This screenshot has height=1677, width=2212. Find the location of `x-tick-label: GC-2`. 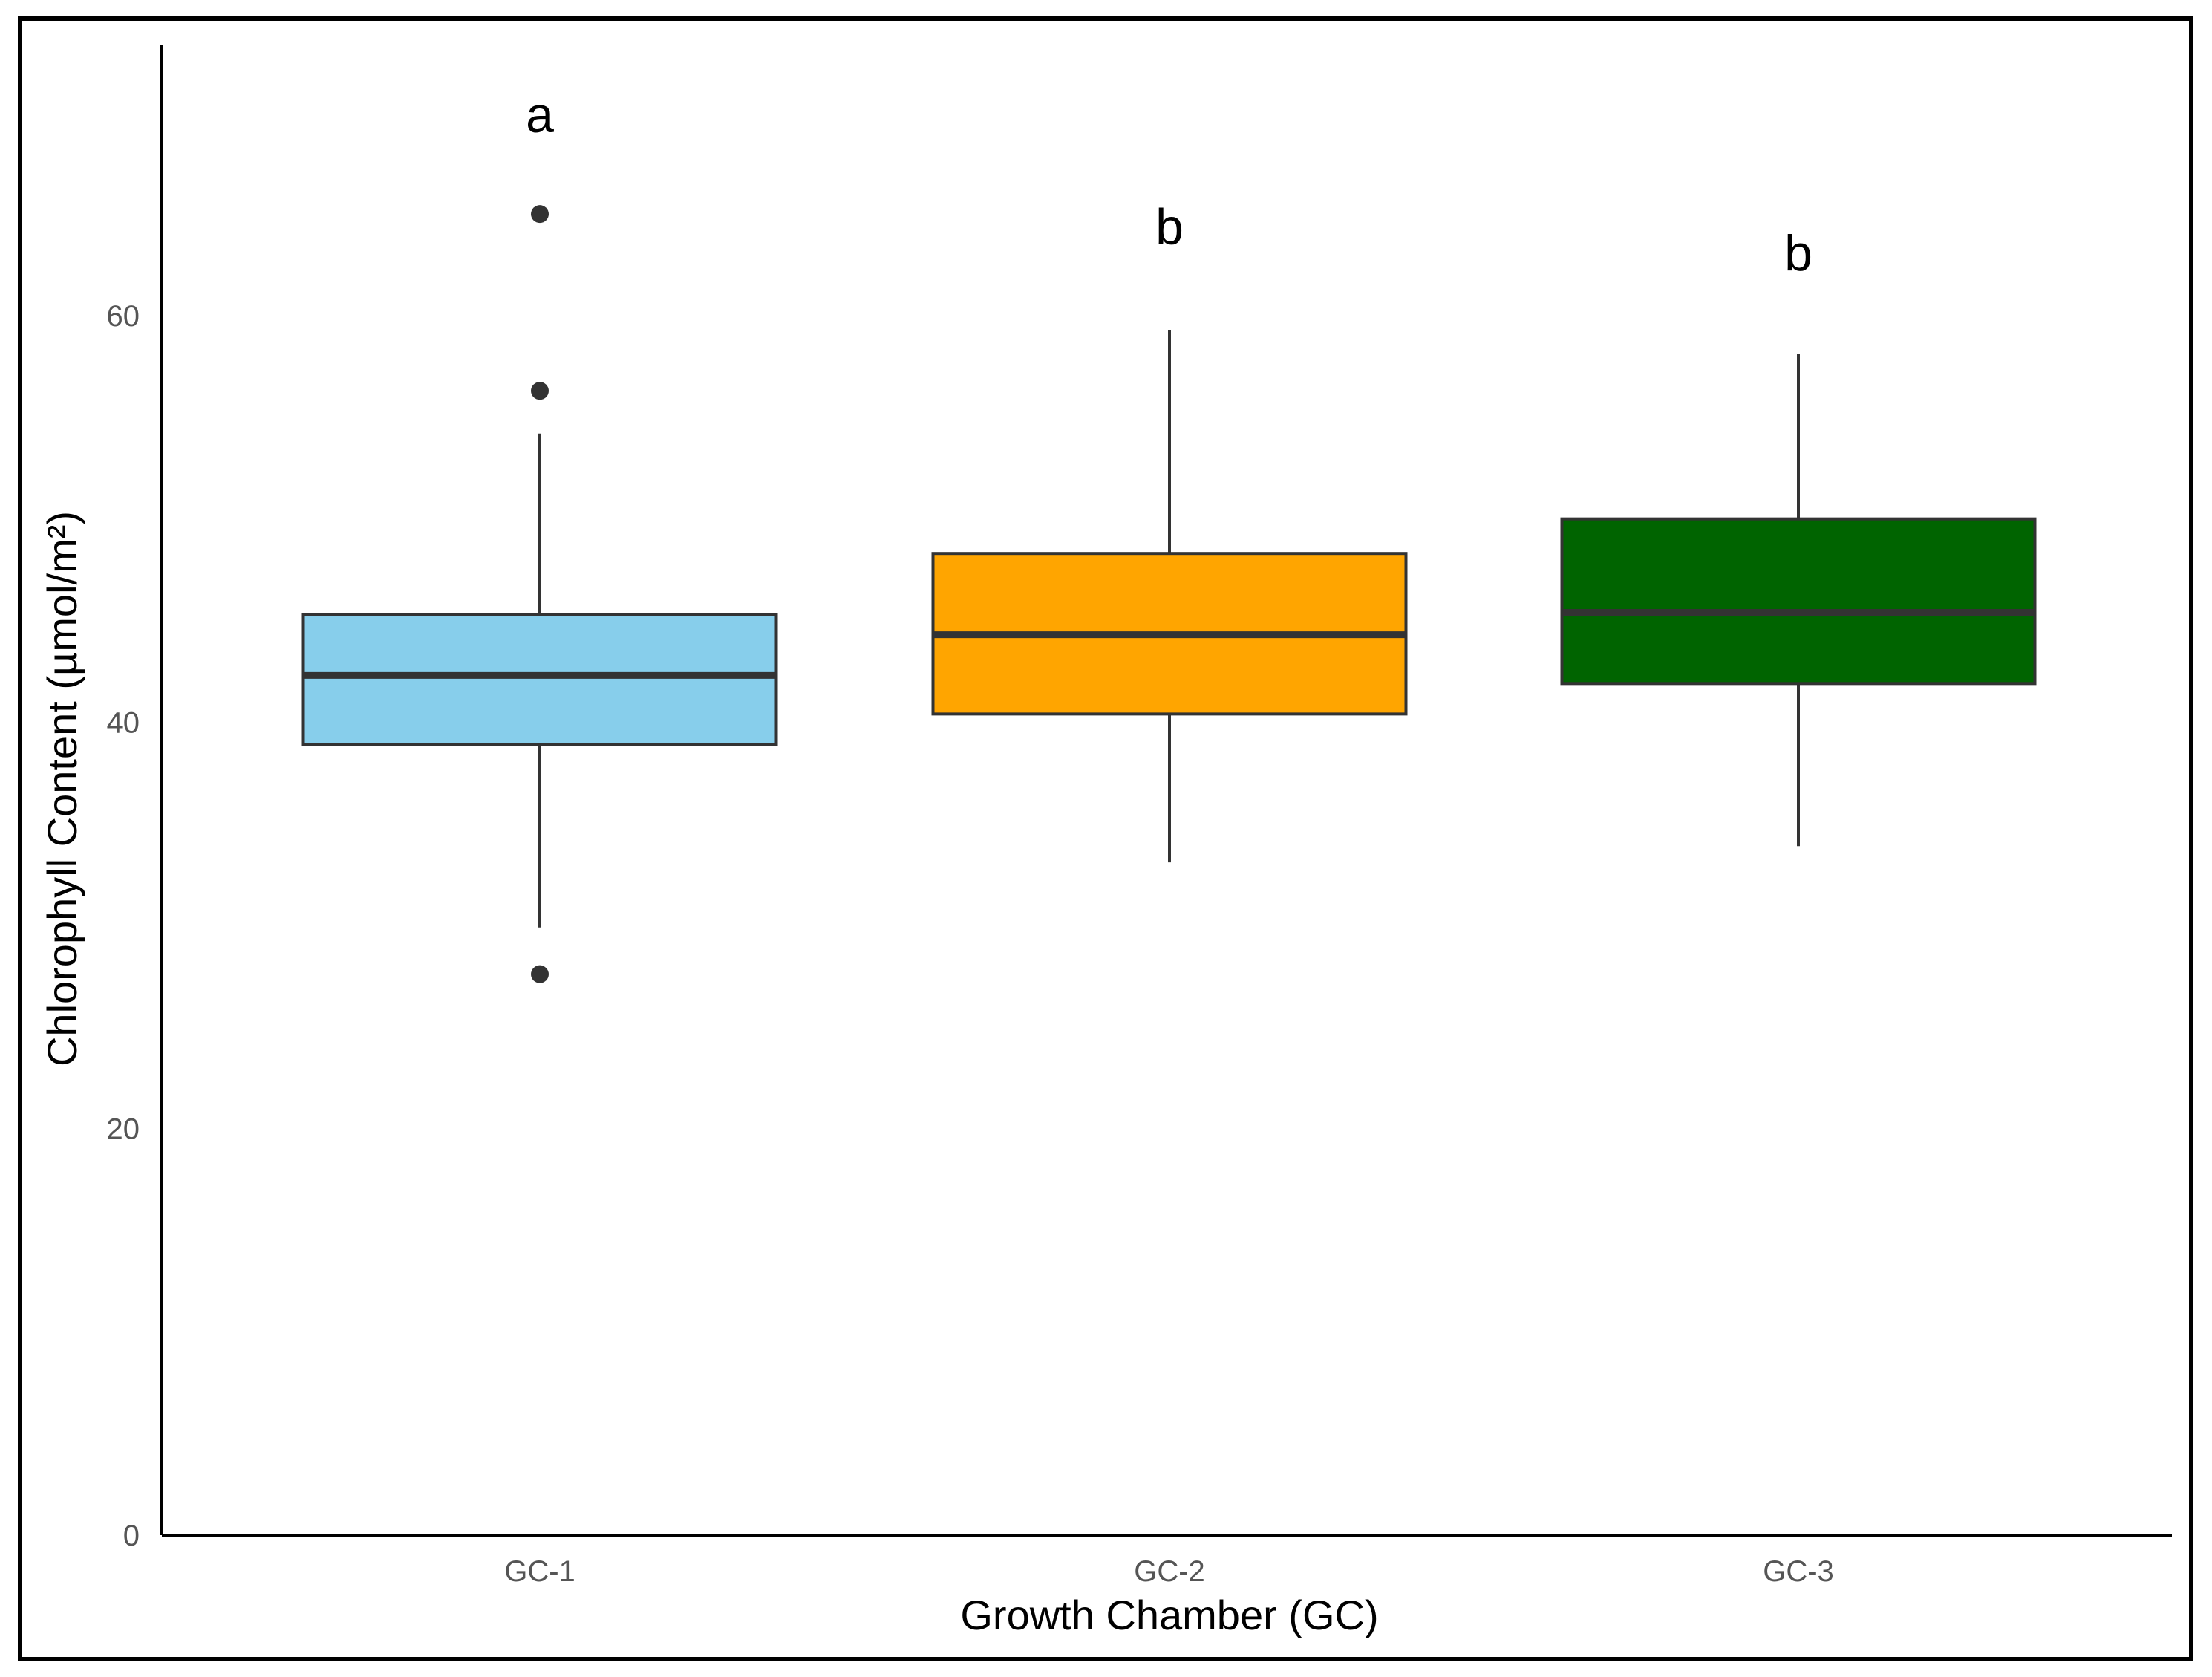

x-tick-label: GC-2 is located at coordinates (1170, 1571).